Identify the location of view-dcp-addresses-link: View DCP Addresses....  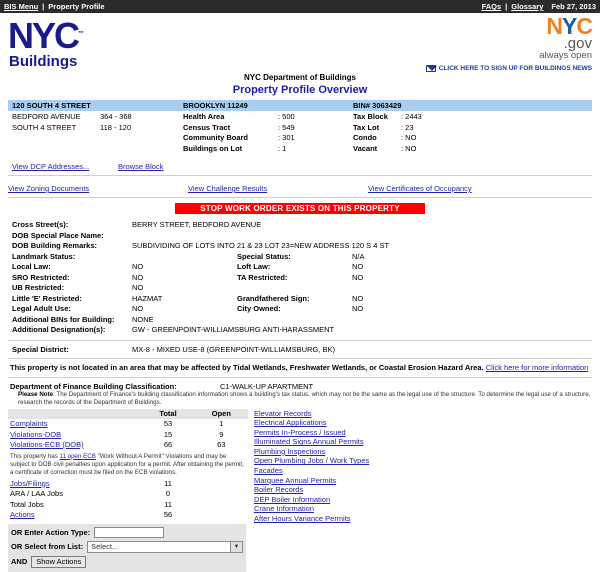
(51, 166).